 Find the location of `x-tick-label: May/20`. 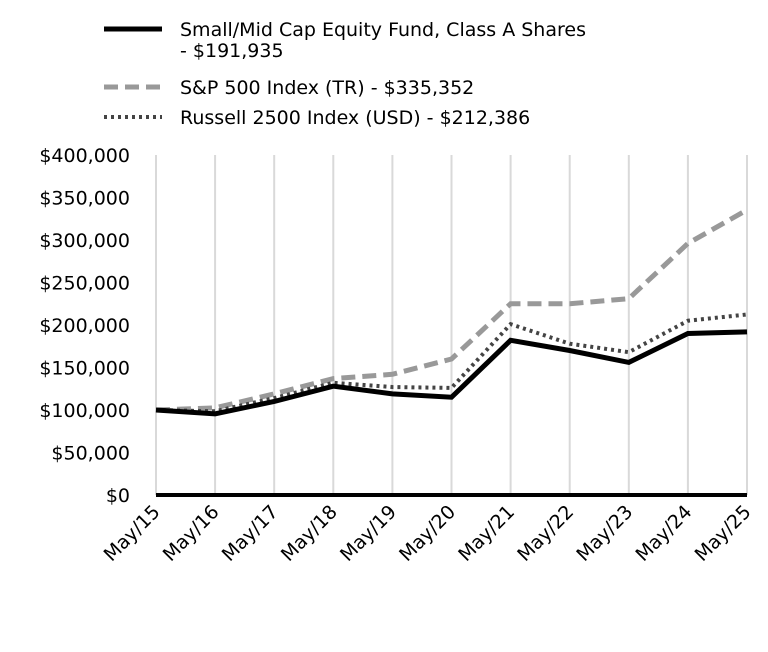

x-tick-label: May/20 is located at coordinates (427, 533).